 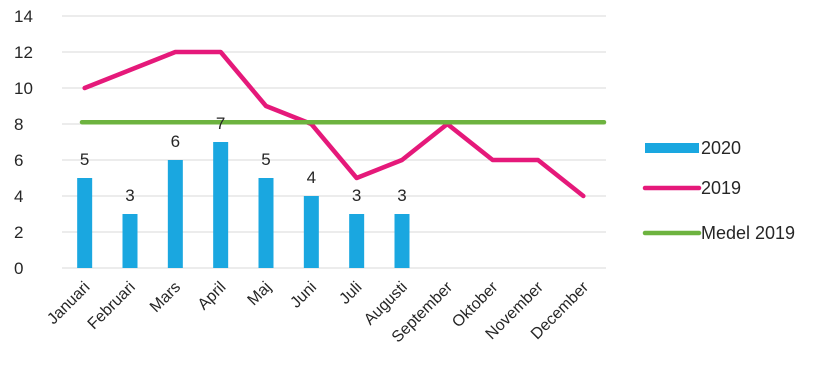 What do you see at coordinates (18, 268) in the screenshot?
I see `y-tick-label: 0` at bounding box center [18, 268].